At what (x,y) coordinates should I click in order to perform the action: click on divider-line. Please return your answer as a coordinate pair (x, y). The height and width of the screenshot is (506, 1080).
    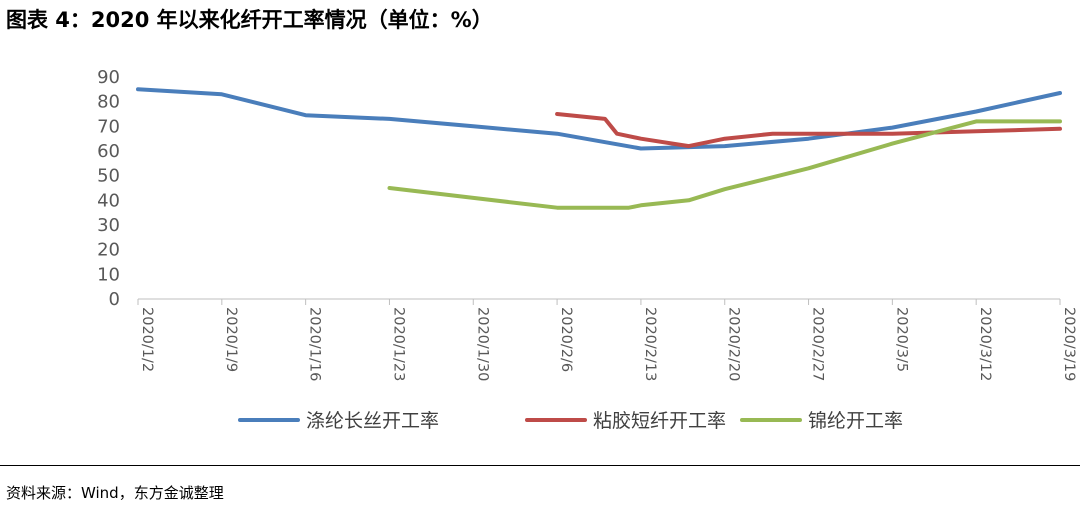
    Looking at the image, I should click on (540, 465).